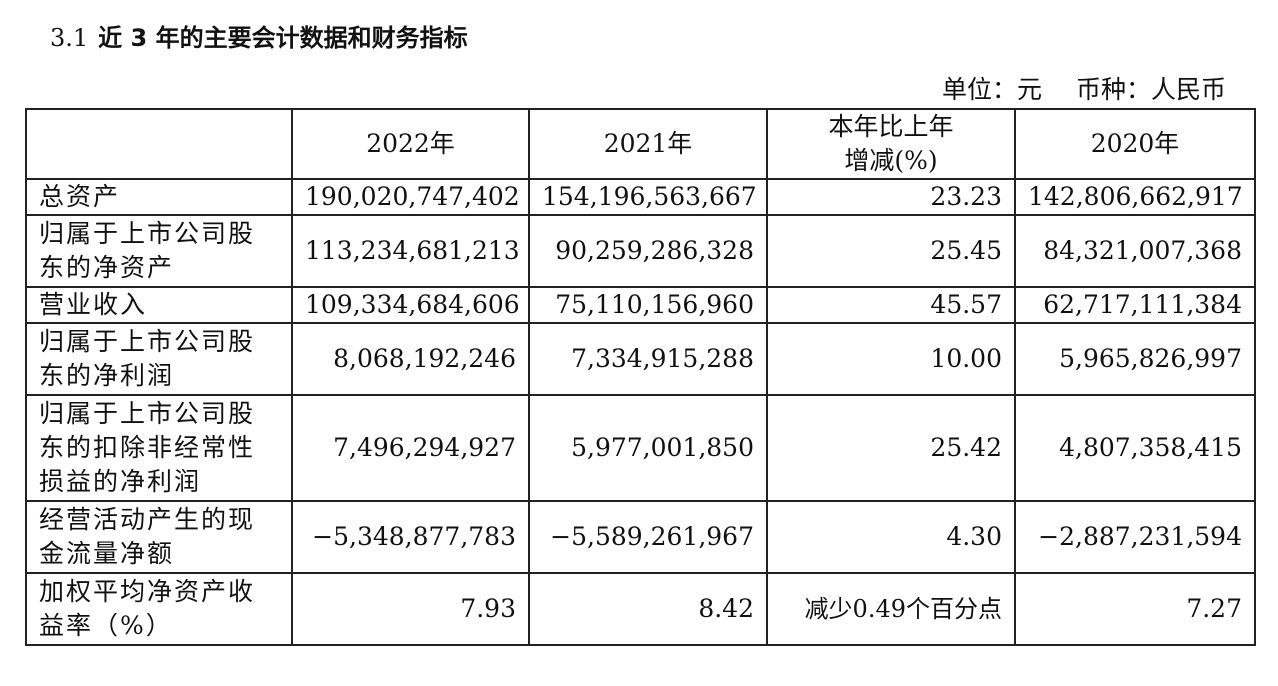 This screenshot has height=686, width=1278. Describe the element at coordinates (410, 305) in the screenshot. I see `value-2022: 109,334,684,606` at that location.